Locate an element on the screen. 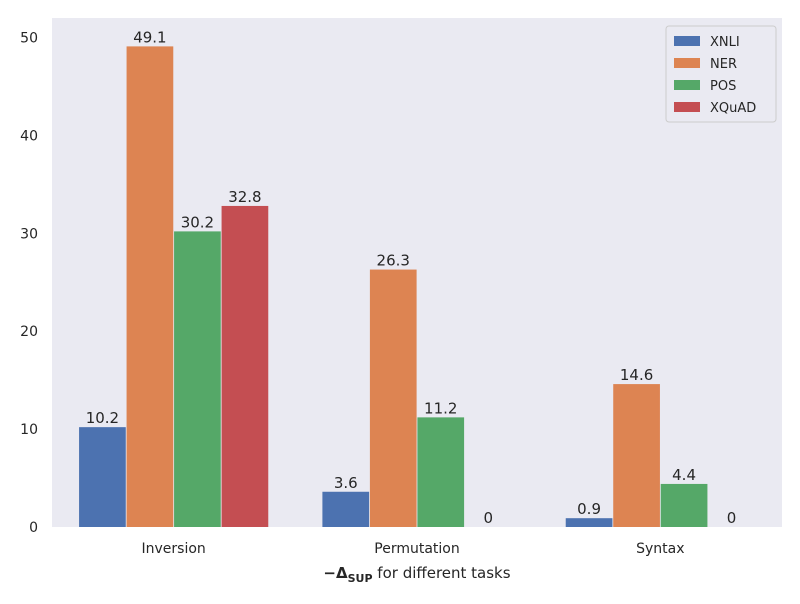 This screenshot has height=604, width=800. y-tick-label: 0 is located at coordinates (33, 528).